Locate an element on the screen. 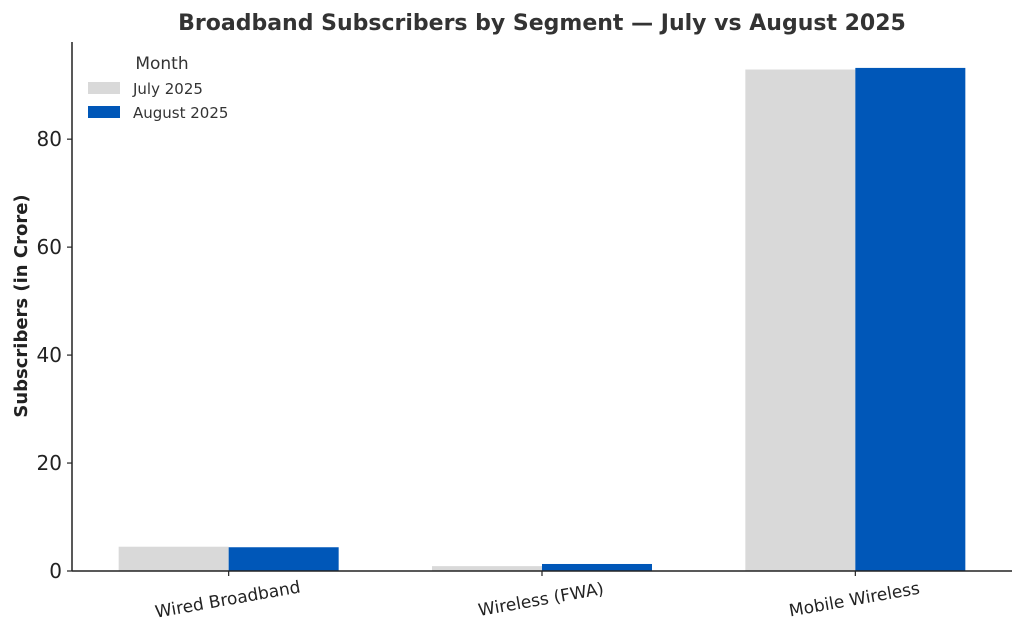 Image resolution: width=1024 pixels, height=635 pixels. y-tick-label: 60 is located at coordinates (49, 247).